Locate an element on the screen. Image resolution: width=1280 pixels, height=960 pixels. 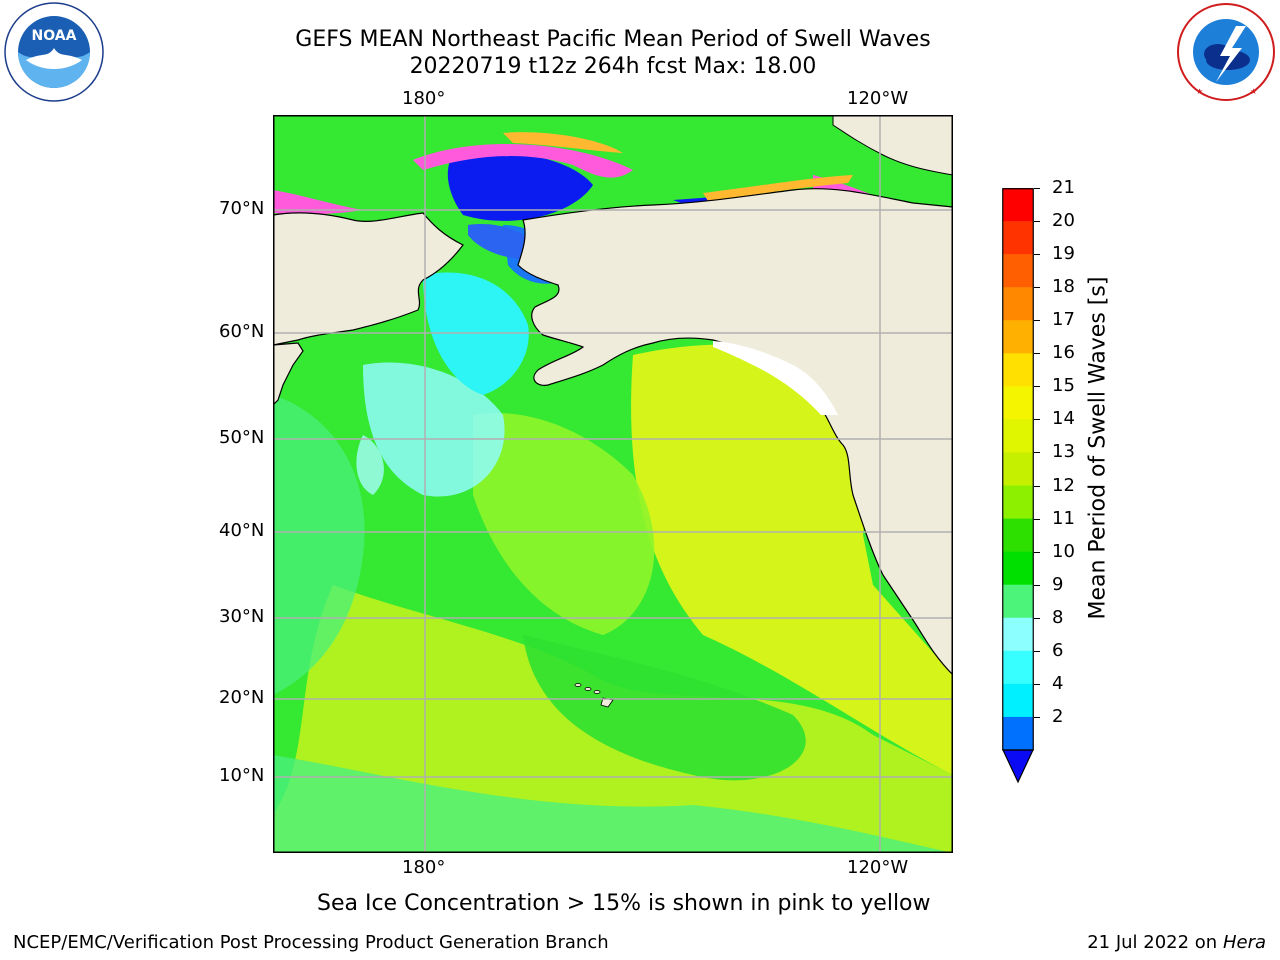
colorbar-tick-label: 21 is located at coordinates (1063, 187).